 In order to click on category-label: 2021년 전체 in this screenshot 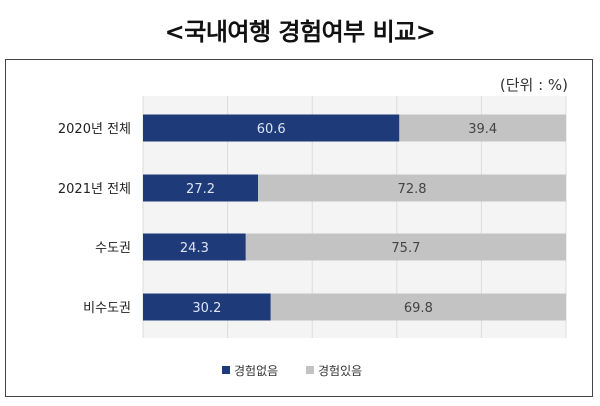, I will do `click(94, 189)`.